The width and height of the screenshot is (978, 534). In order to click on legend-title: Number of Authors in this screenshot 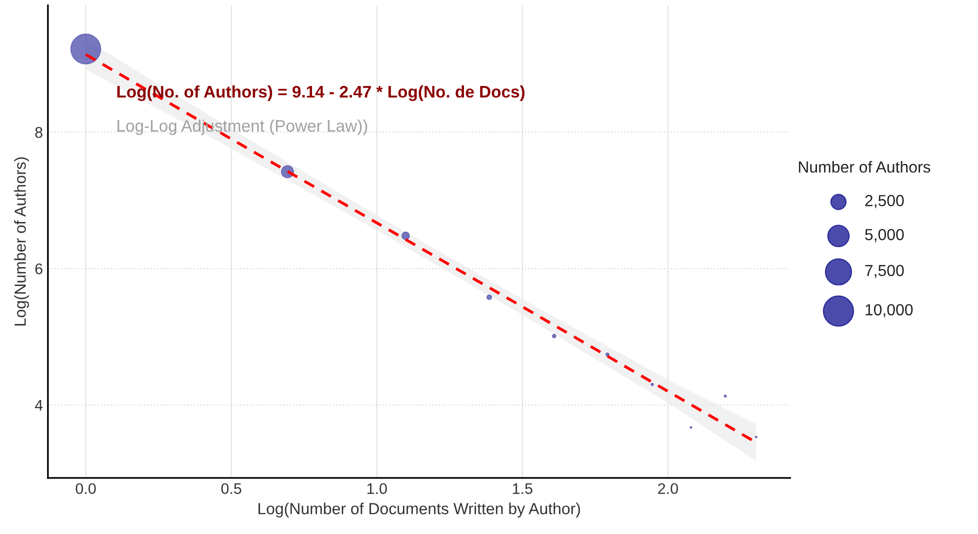, I will do `click(864, 166)`.